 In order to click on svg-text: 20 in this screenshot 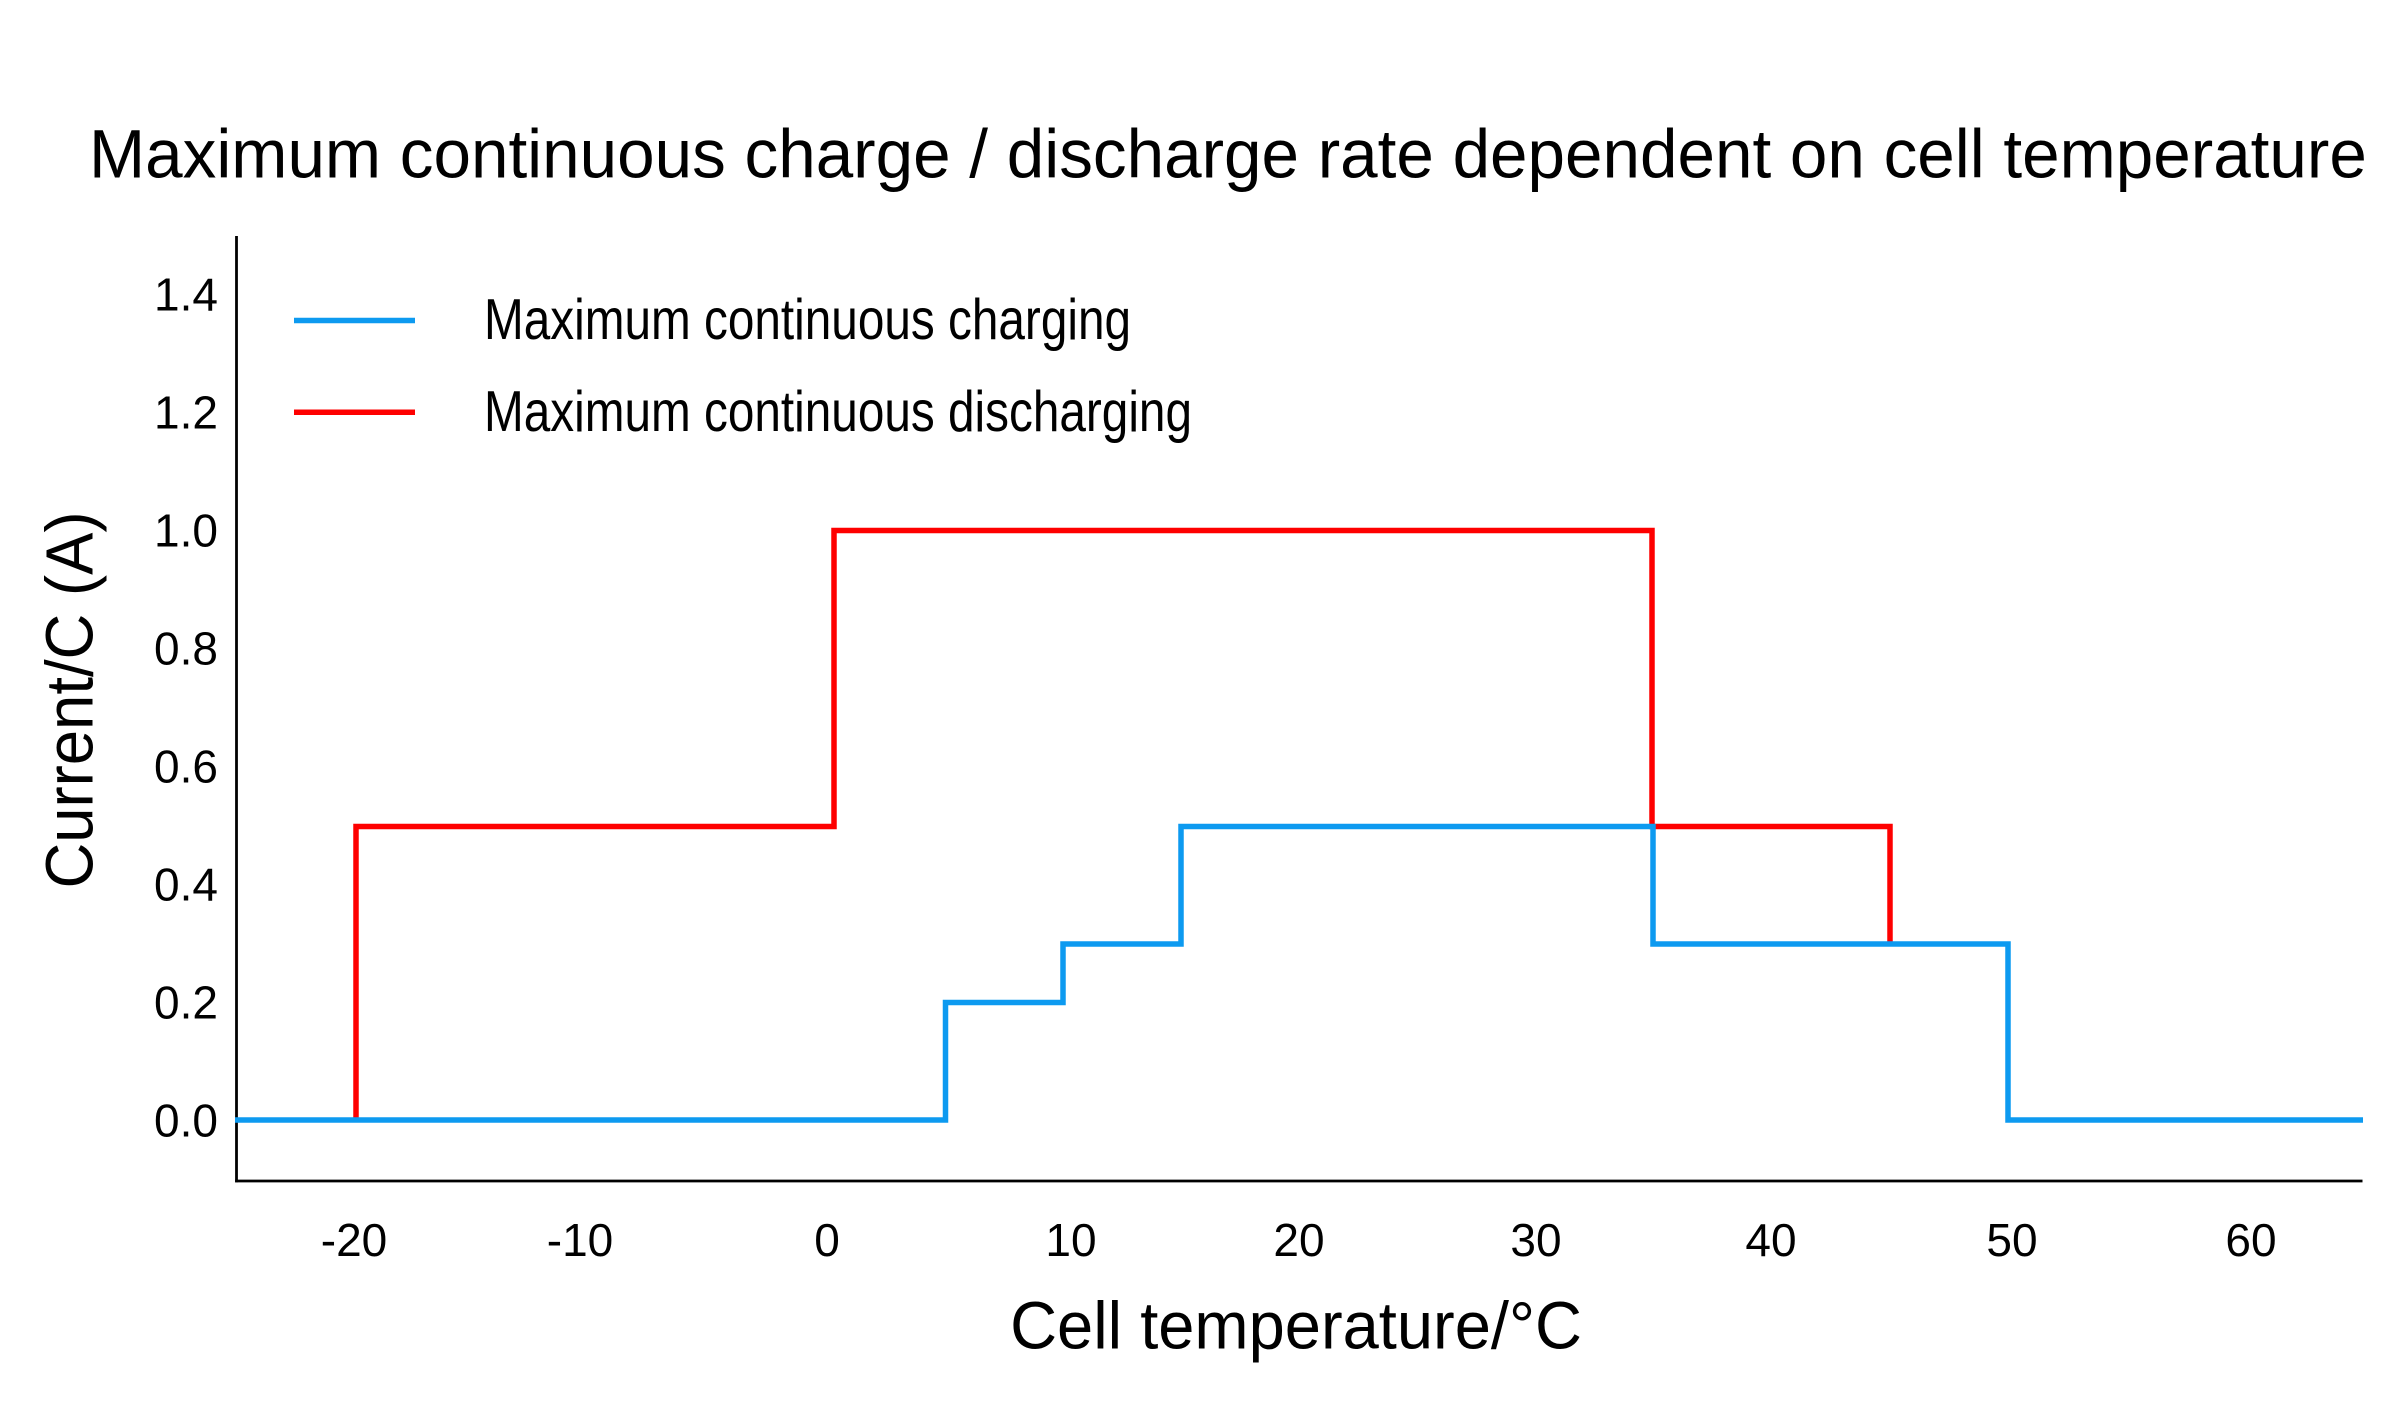, I will do `click(1298, 1240)`.